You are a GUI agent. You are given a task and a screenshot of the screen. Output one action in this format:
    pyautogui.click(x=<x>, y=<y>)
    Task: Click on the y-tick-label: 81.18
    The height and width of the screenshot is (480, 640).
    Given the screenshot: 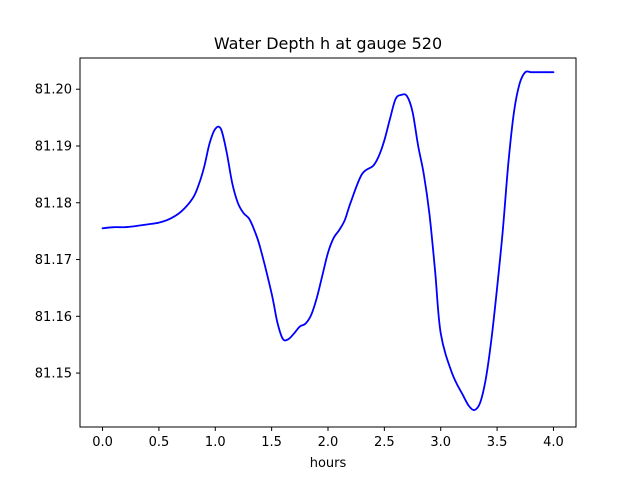 What is the action you would take?
    pyautogui.click(x=53, y=203)
    